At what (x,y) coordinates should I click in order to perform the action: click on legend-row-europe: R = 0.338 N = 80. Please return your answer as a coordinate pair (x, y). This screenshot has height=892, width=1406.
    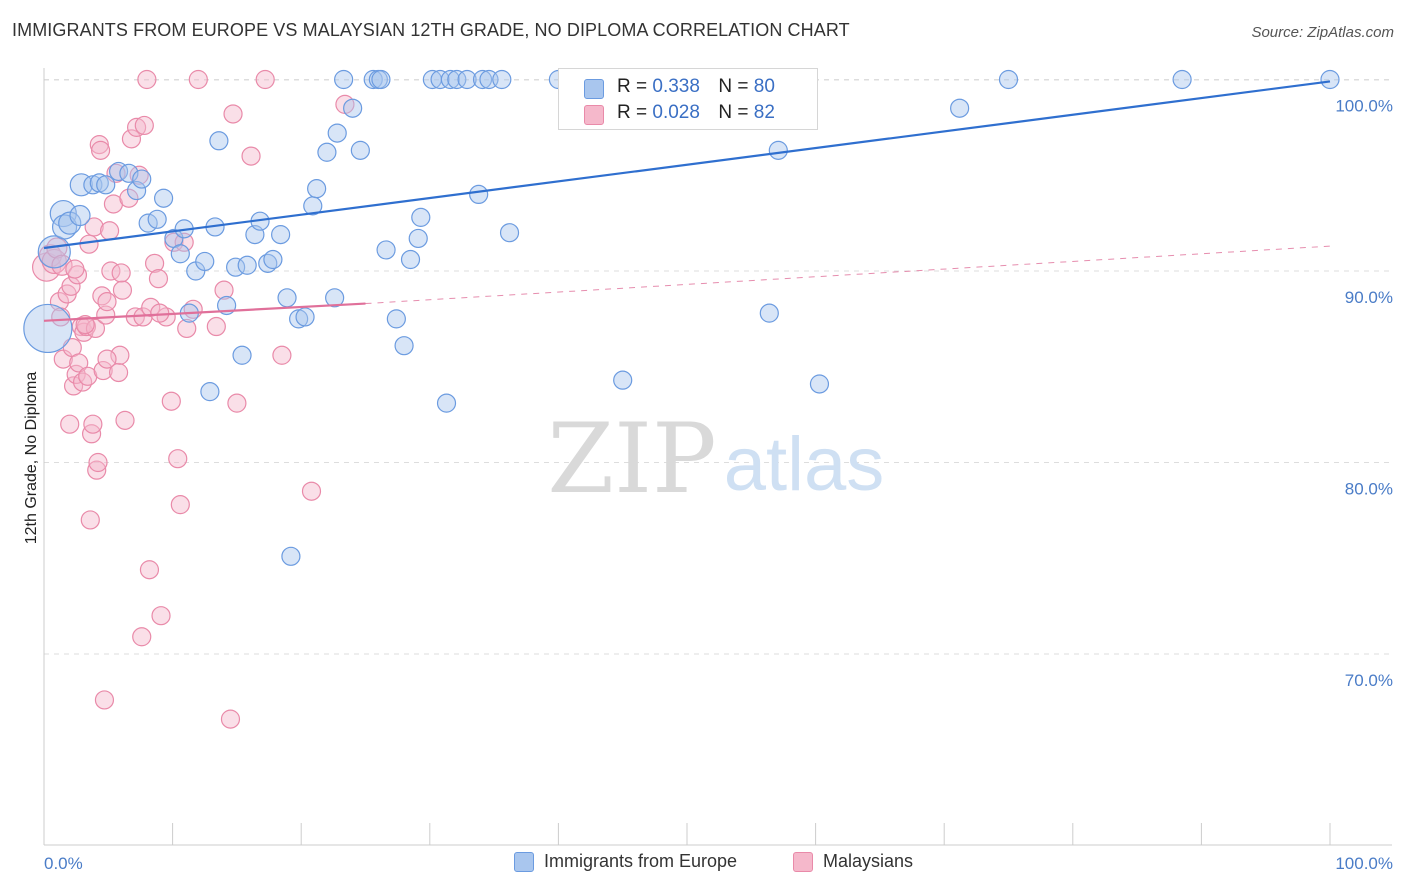
    Looking at the image, I should click on (679, 87).